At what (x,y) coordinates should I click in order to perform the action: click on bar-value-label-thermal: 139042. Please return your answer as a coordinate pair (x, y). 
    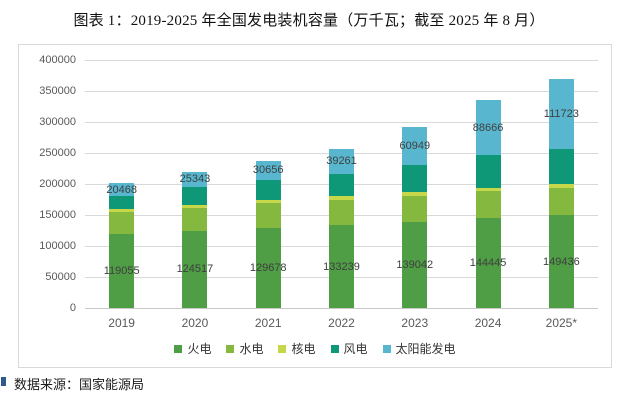
    Looking at the image, I should click on (415, 264).